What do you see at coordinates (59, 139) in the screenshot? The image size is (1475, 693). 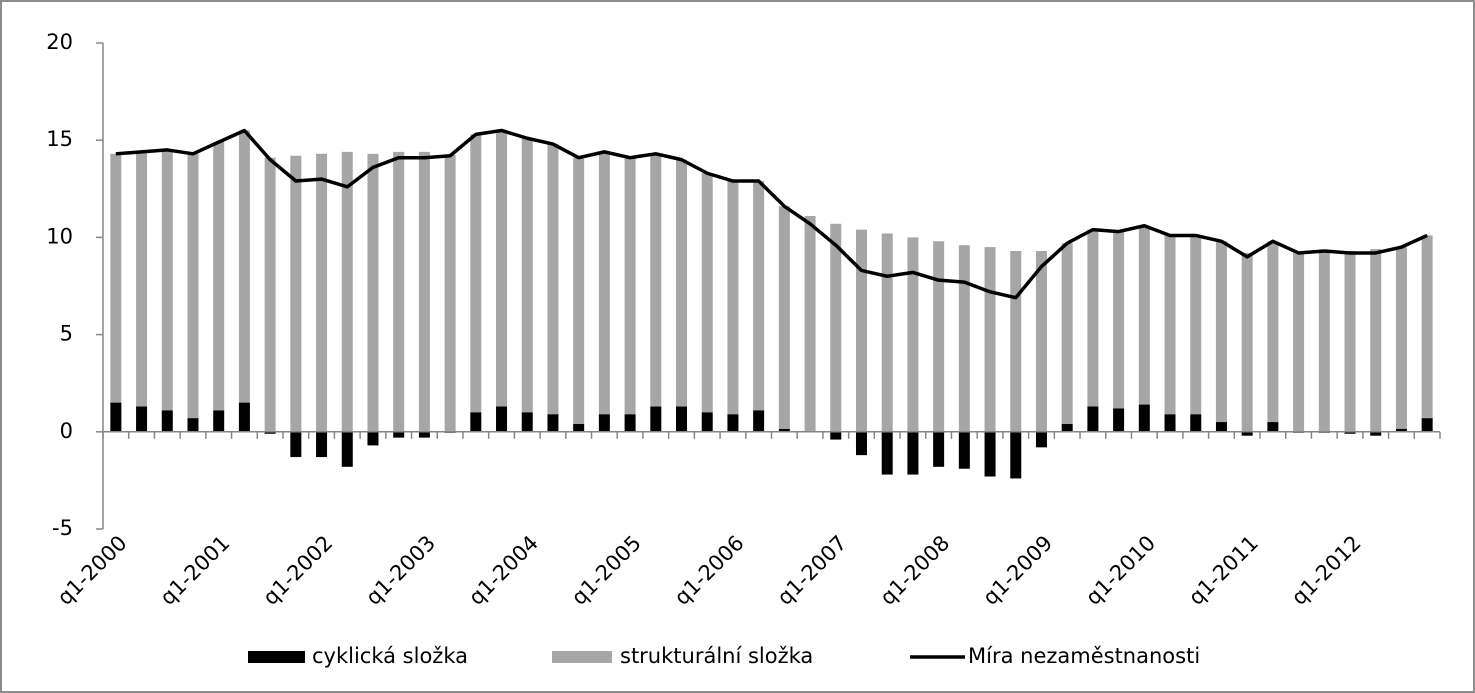 I see `y-tick-label: 15` at bounding box center [59, 139].